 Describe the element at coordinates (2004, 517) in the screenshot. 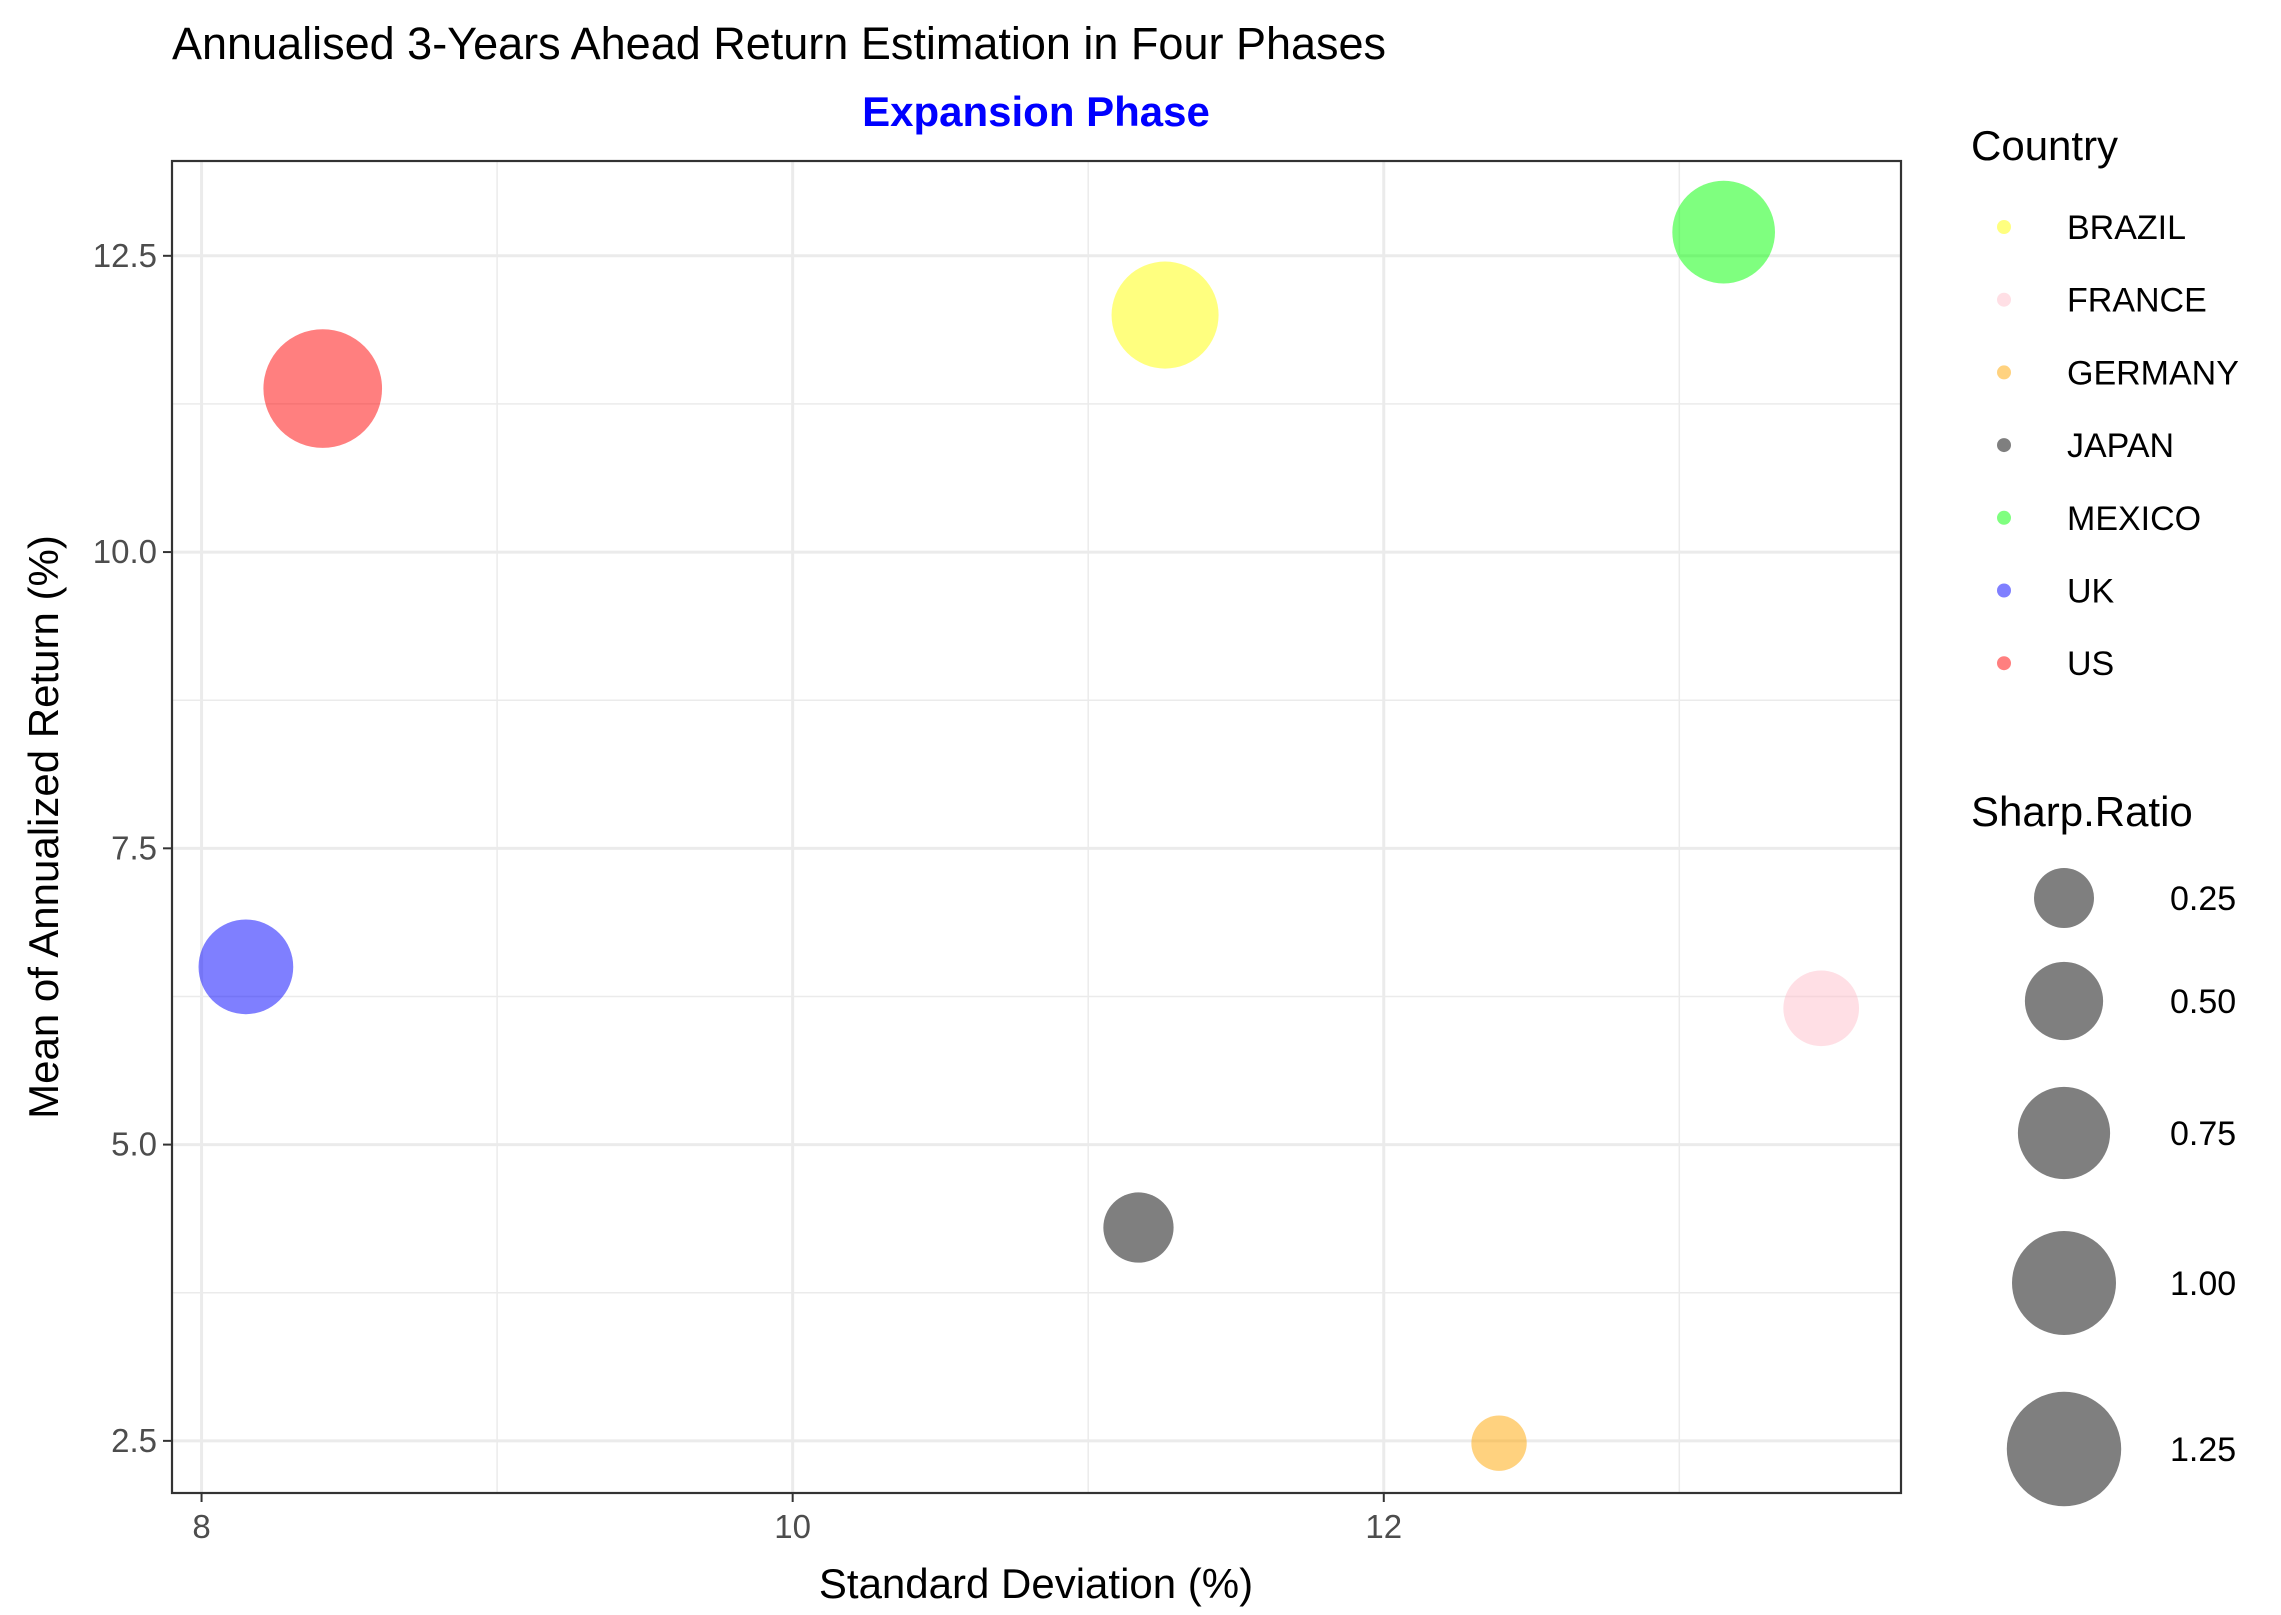

I see `legend-key-mexico` at that location.